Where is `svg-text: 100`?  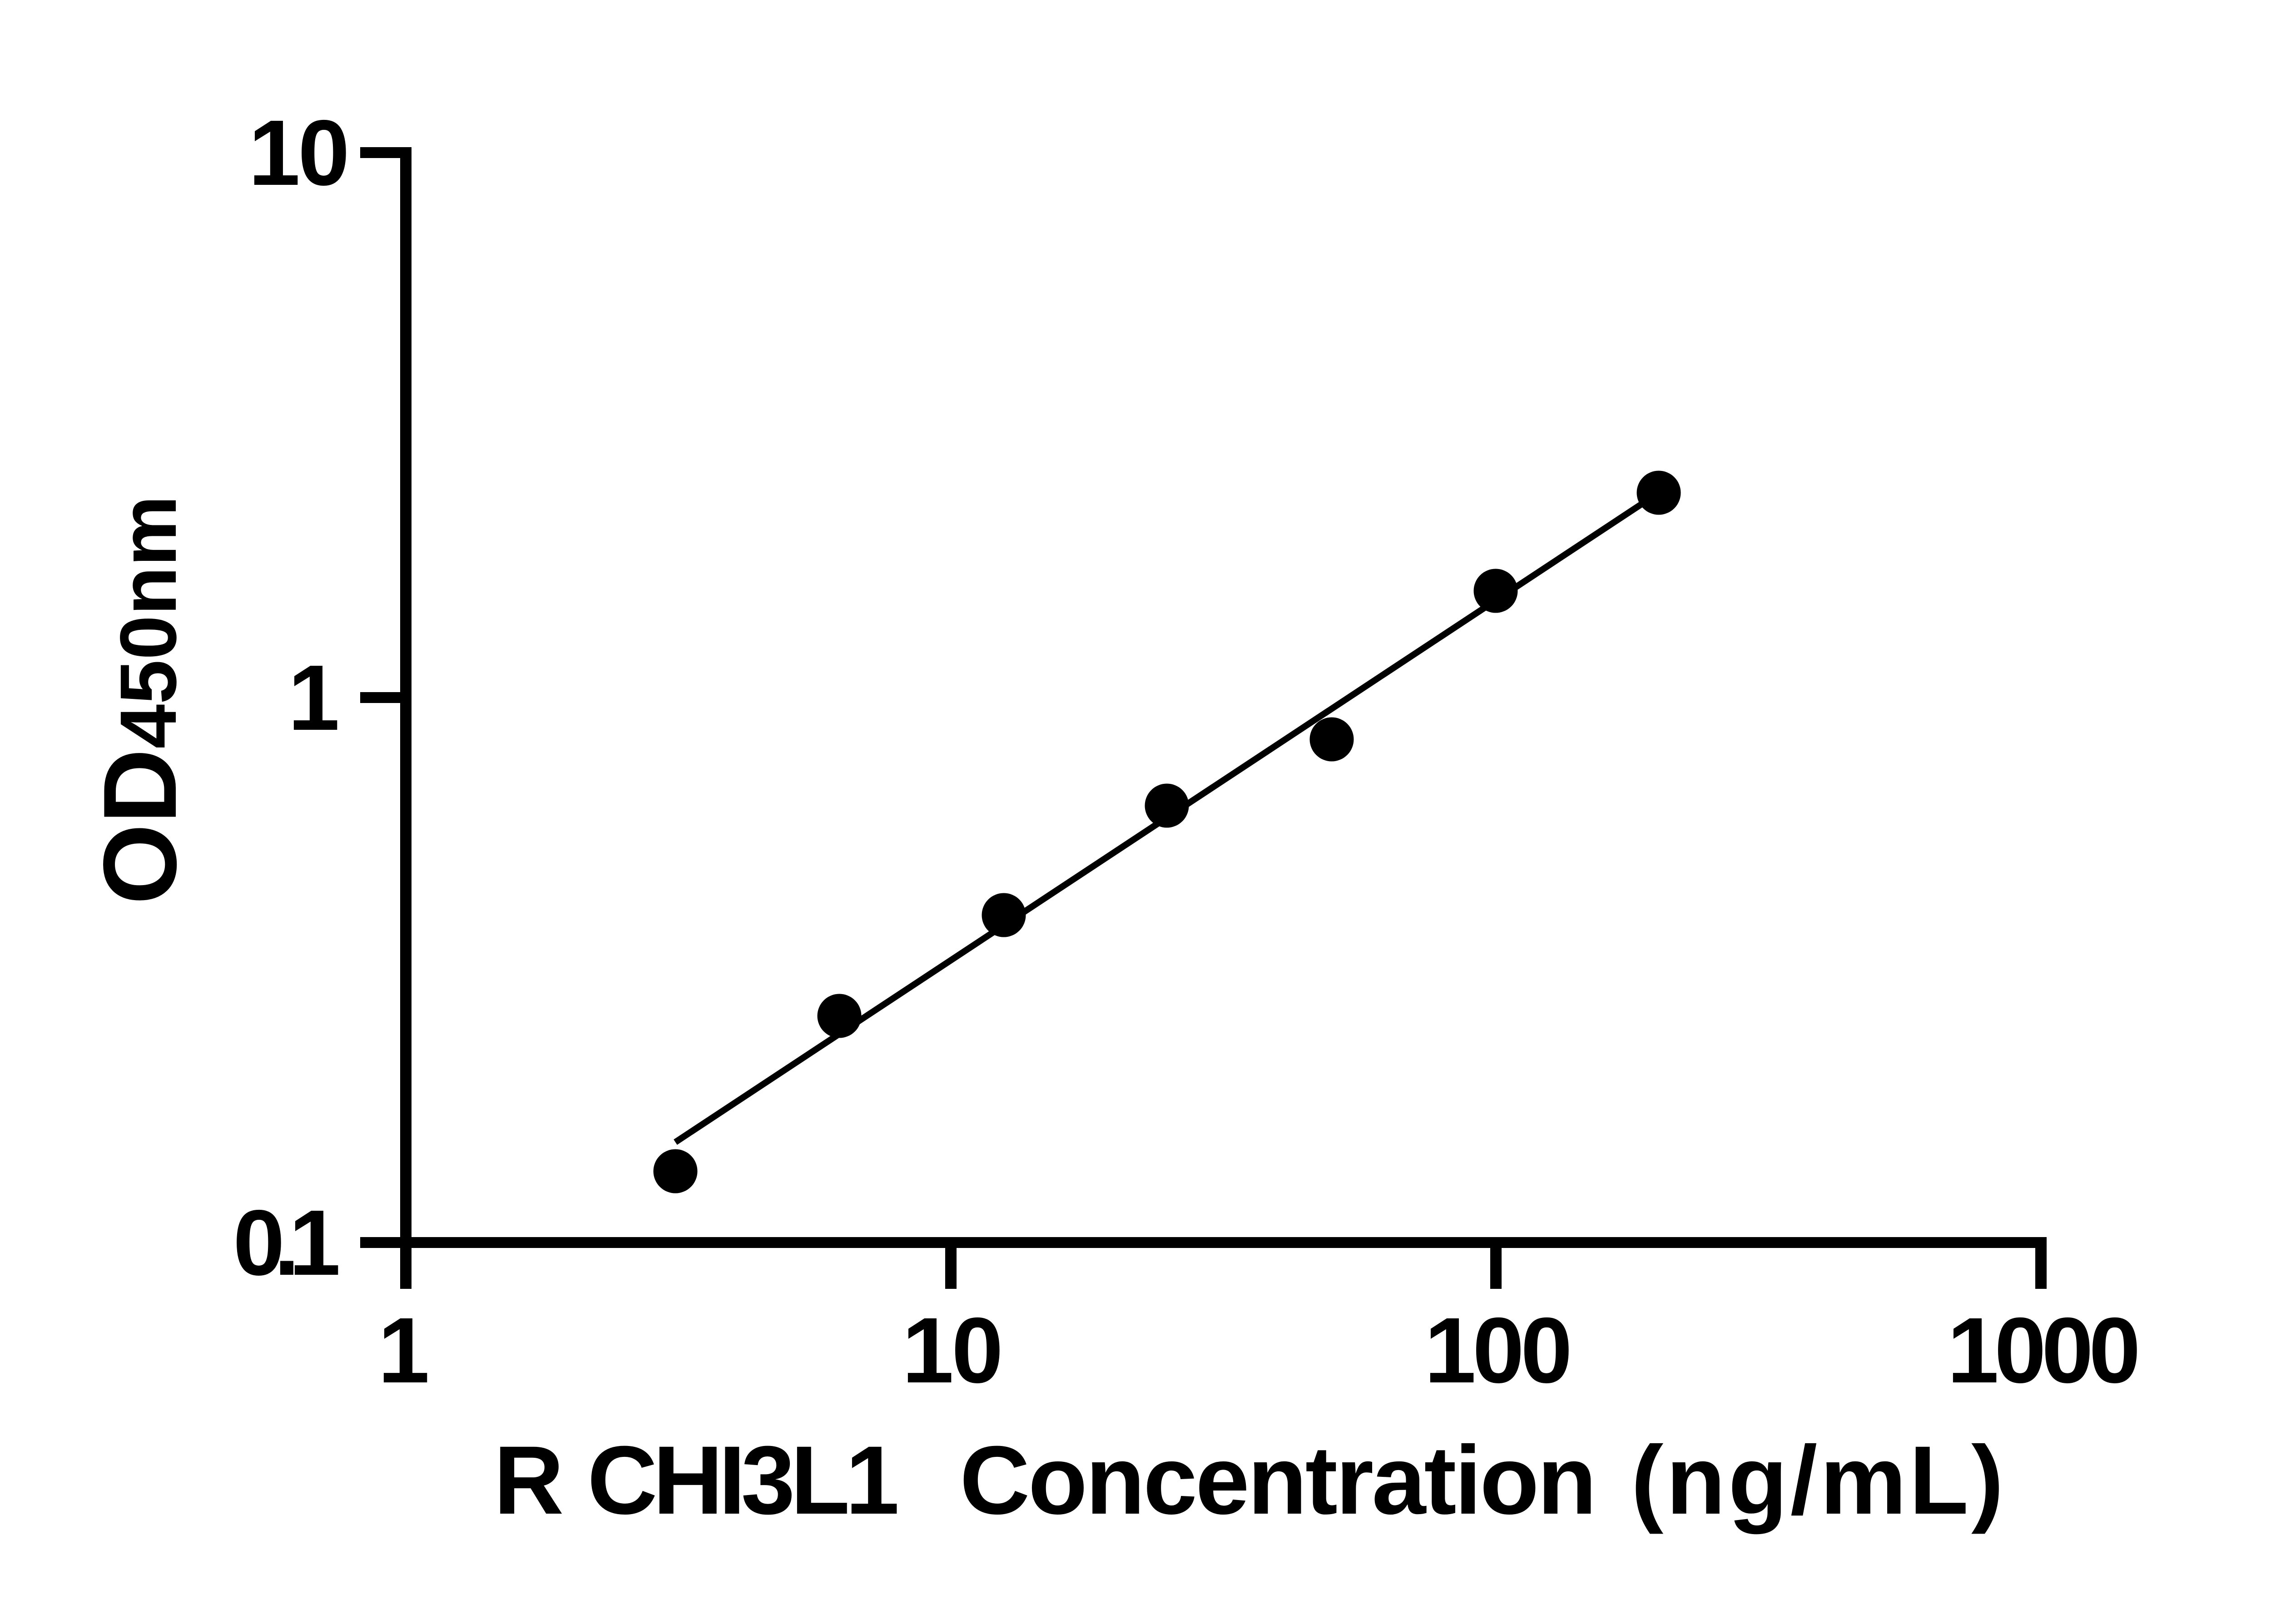 svg-text: 100 is located at coordinates (1496, 1350).